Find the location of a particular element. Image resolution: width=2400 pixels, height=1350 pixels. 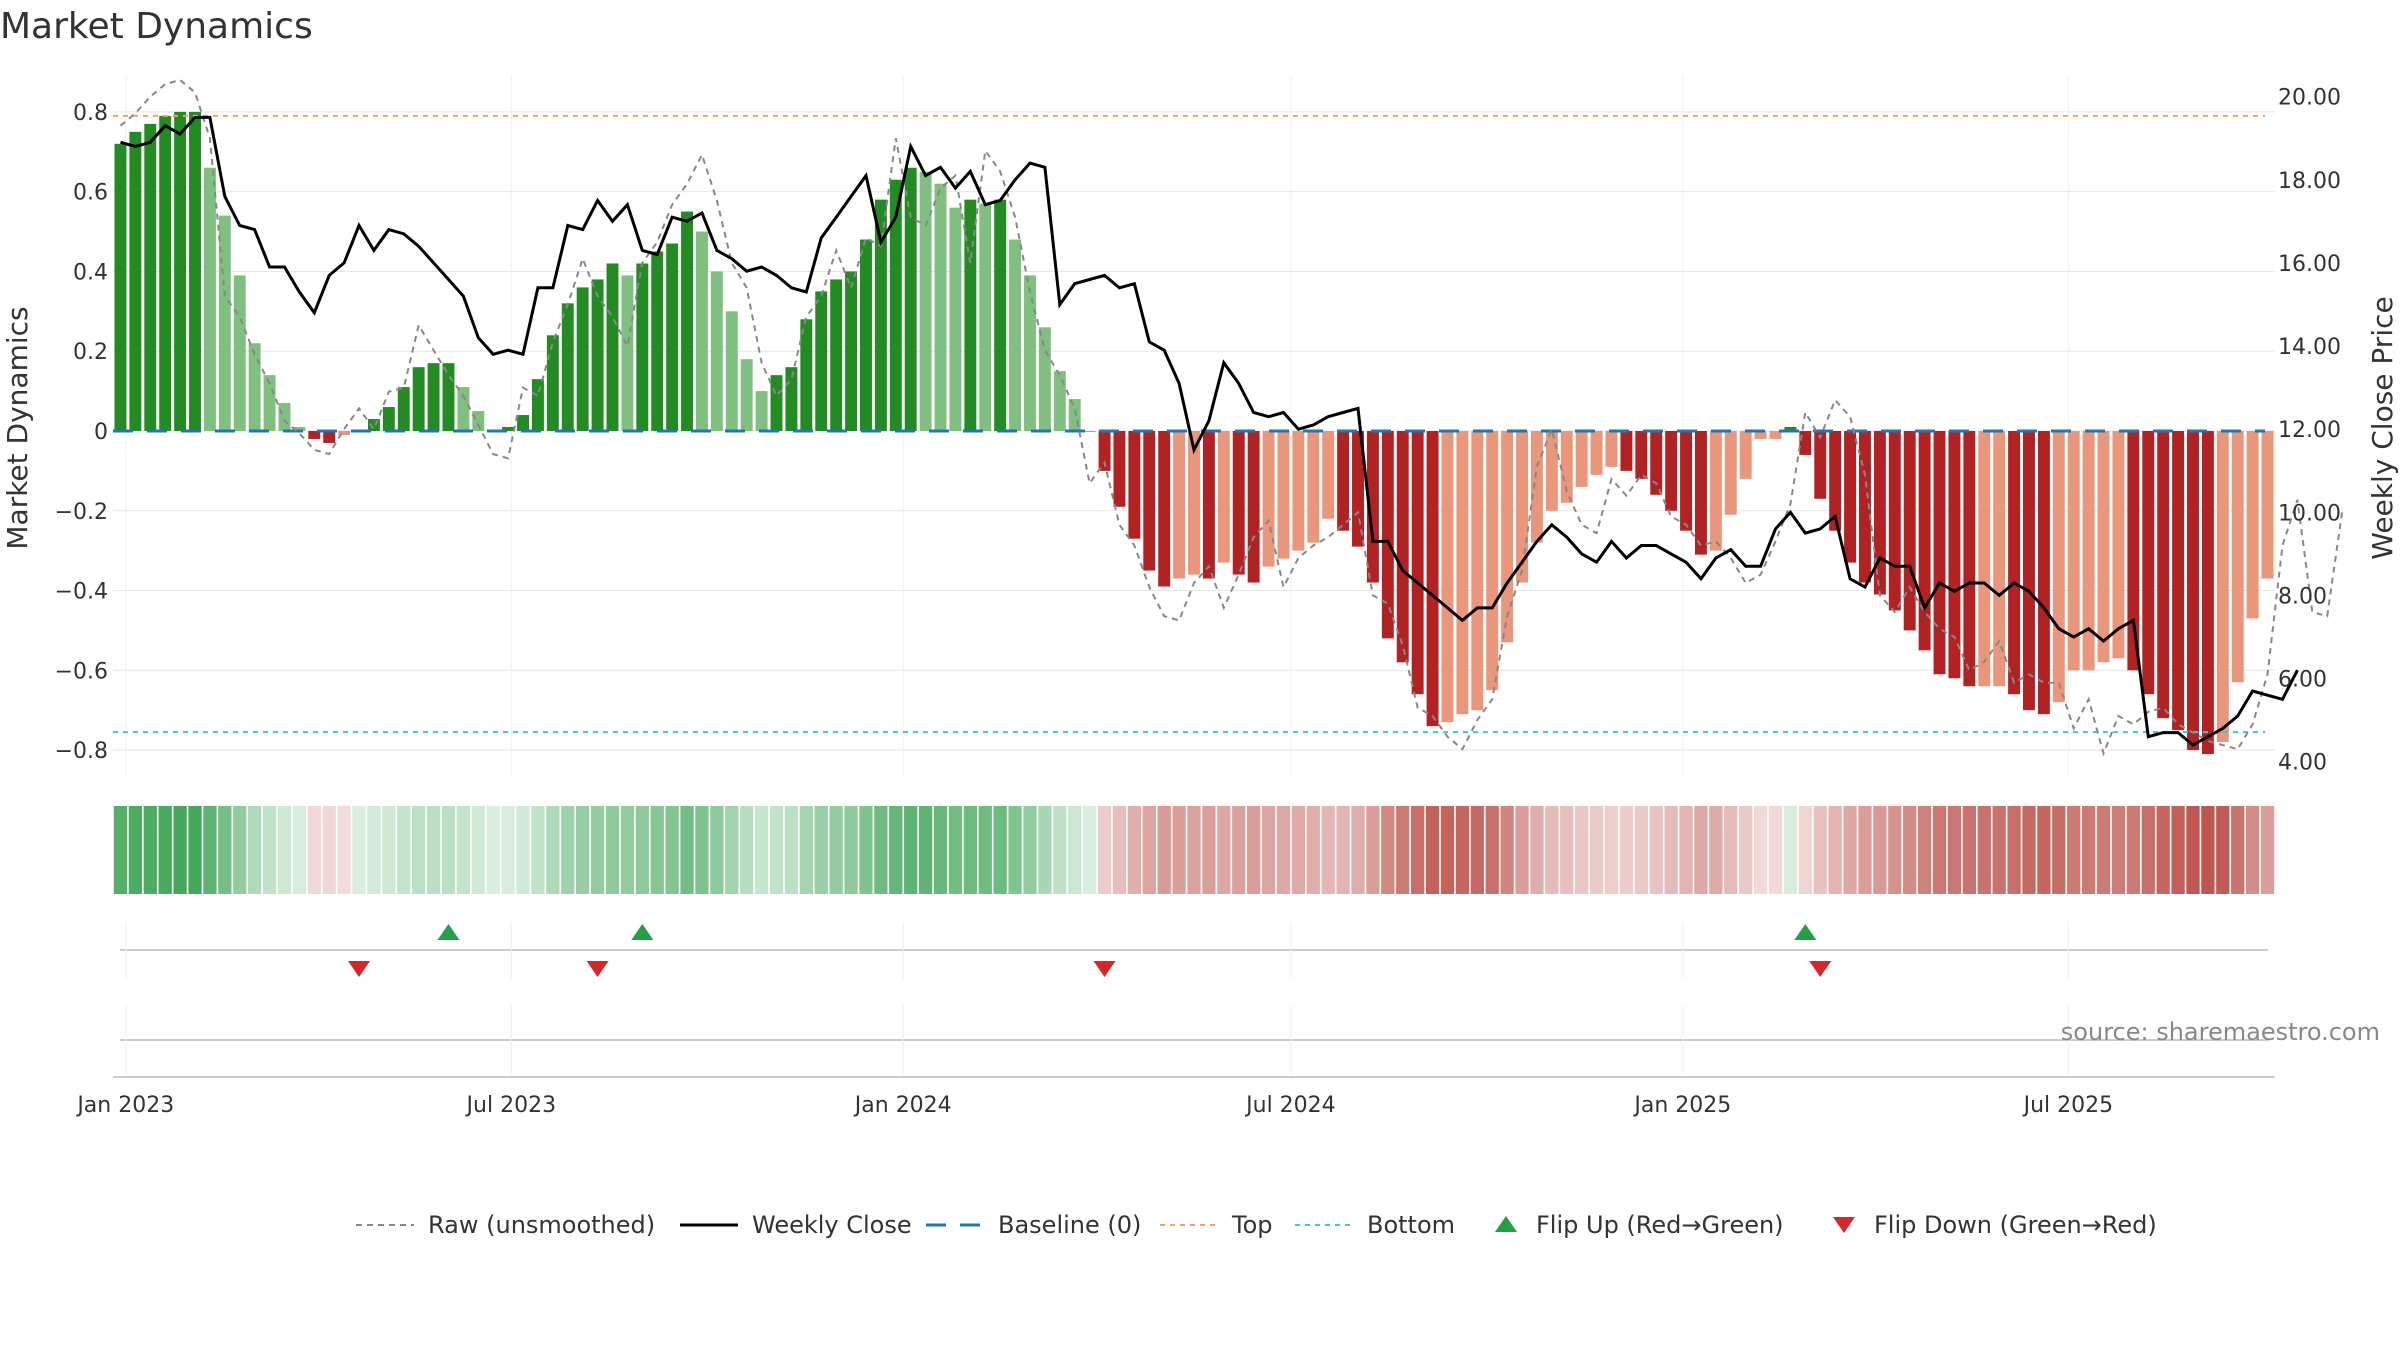

legend-label: Flip Up (Red→Green) is located at coordinates (1660, 1225).